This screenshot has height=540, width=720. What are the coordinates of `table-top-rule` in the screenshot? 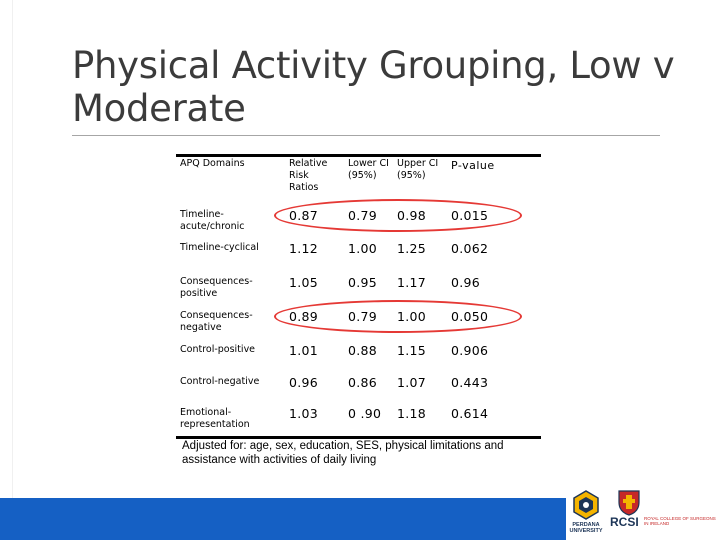 It's located at (358, 155).